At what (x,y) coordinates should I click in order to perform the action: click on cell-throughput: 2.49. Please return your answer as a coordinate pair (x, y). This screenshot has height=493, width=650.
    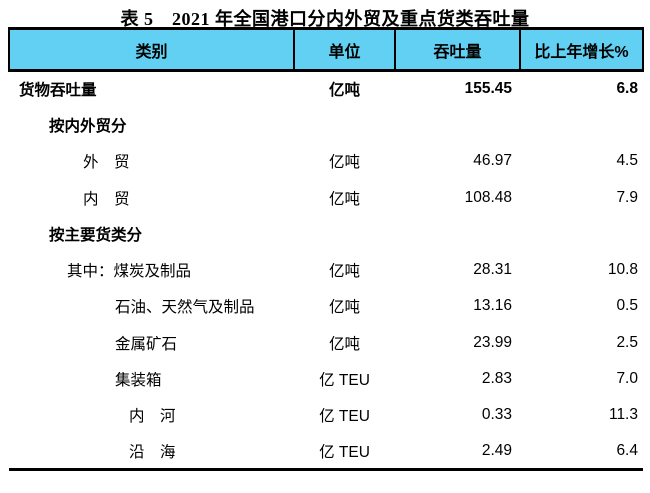
    Looking at the image, I should click on (457, 452).